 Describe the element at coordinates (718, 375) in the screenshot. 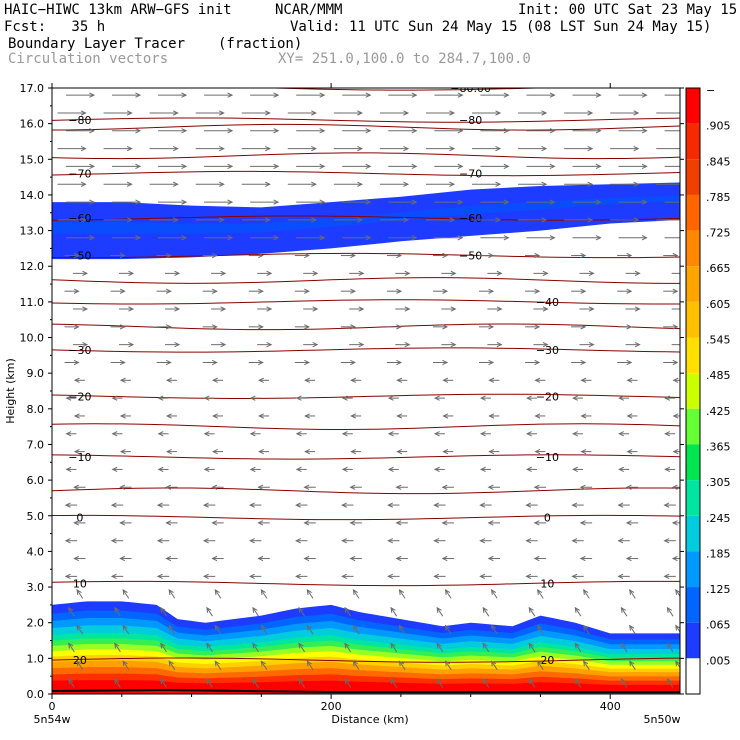

I see `colorbar-label: .485` at that location.